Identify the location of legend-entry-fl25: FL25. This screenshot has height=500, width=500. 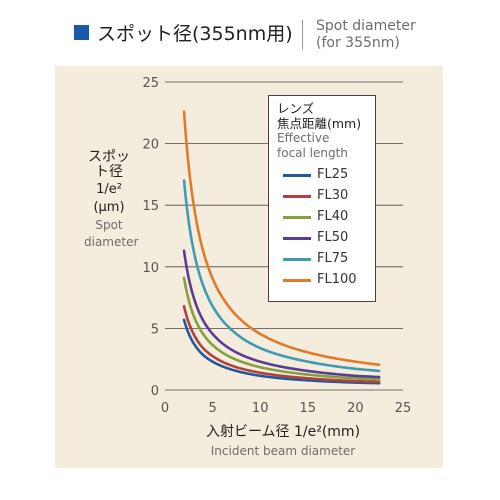
(326, 175).